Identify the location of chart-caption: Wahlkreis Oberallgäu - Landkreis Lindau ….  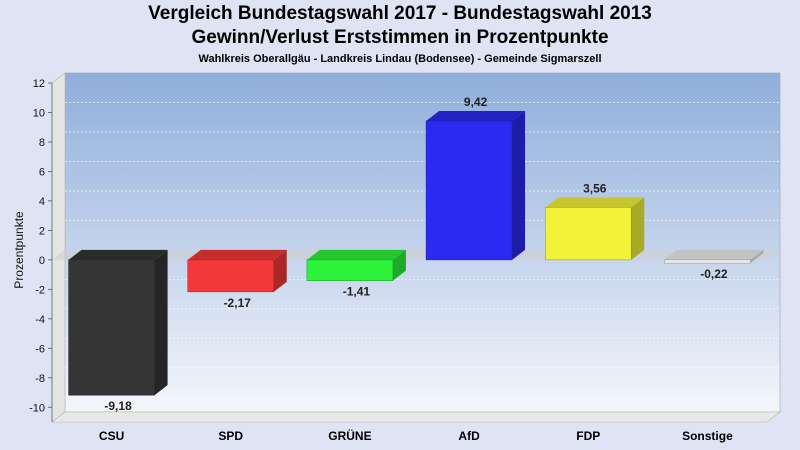
(400, 59).